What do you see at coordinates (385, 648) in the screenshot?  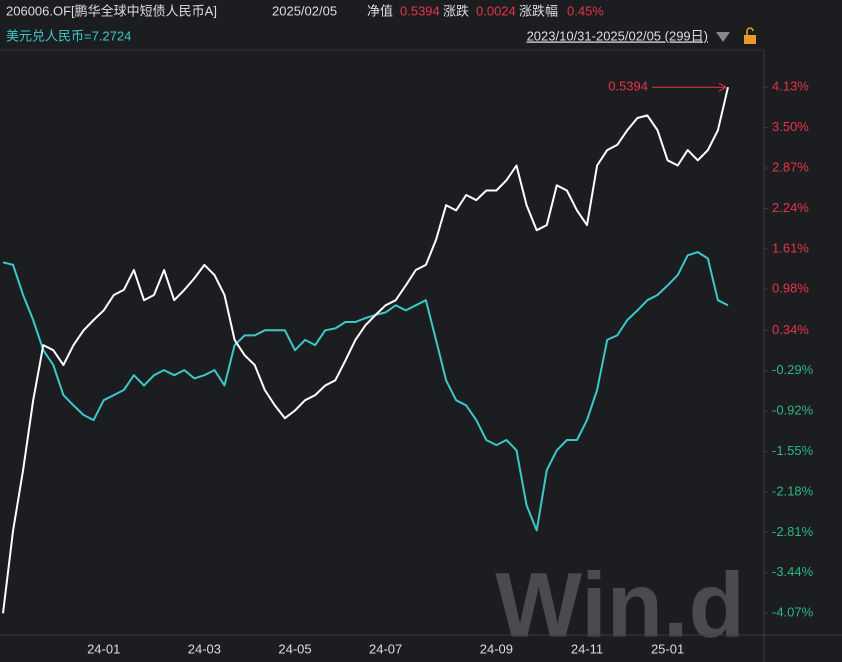 I see `x-tick-label: 24-07` at bounding box center [385, 648].